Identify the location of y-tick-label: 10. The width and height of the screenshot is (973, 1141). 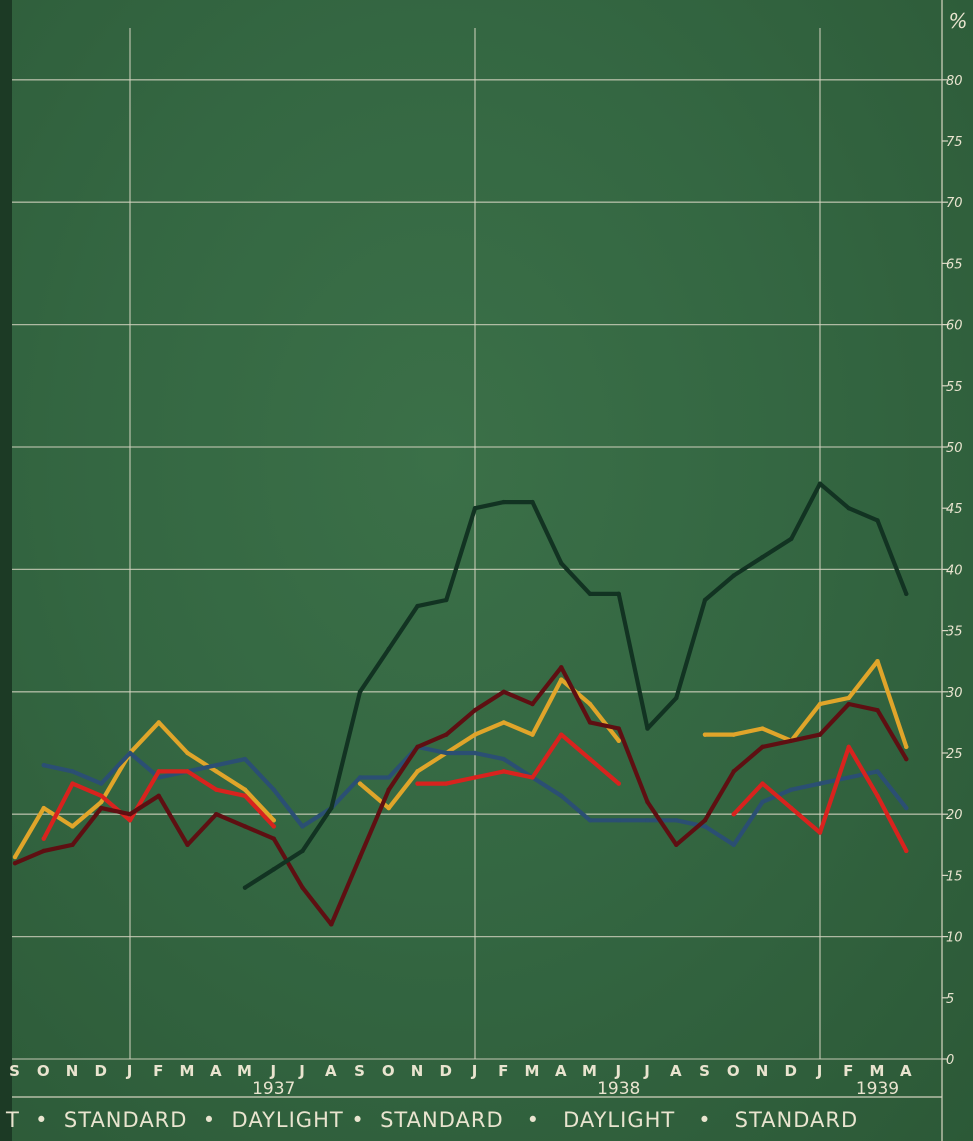
(954, 938).